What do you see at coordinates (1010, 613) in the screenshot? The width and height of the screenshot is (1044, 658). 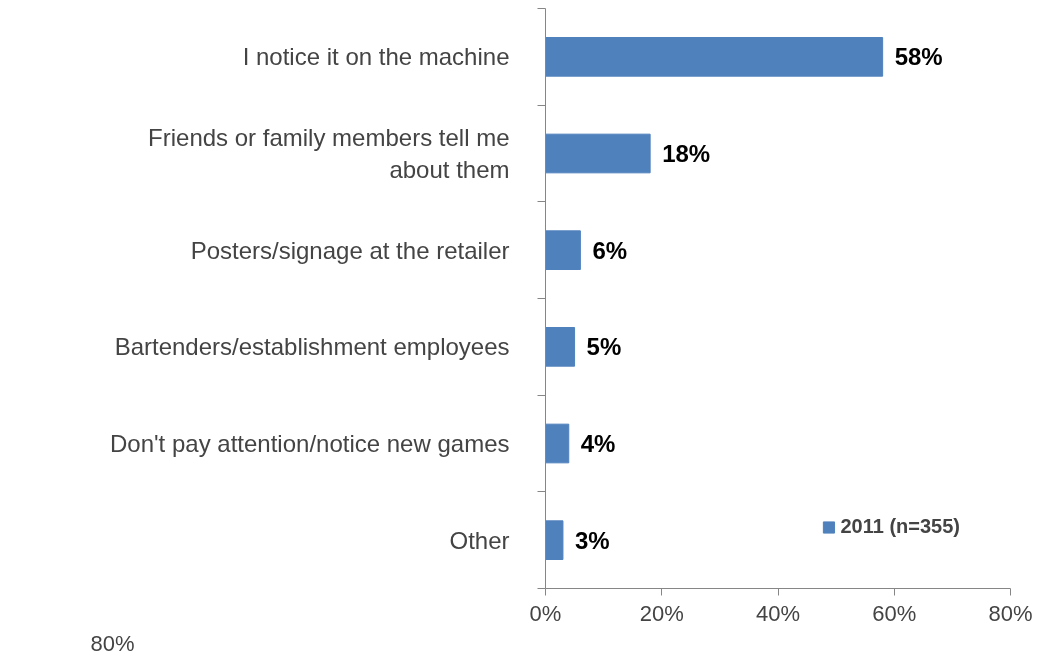 I see `x-tick-label: 80%` at bounding box center [1010, 613].